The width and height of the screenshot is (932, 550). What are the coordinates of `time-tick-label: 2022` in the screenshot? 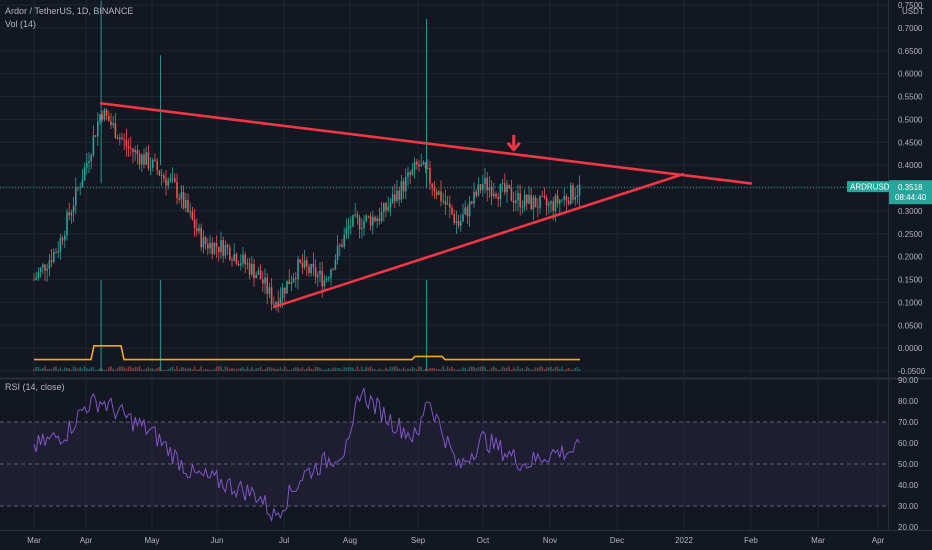 It's located at (684, 540).